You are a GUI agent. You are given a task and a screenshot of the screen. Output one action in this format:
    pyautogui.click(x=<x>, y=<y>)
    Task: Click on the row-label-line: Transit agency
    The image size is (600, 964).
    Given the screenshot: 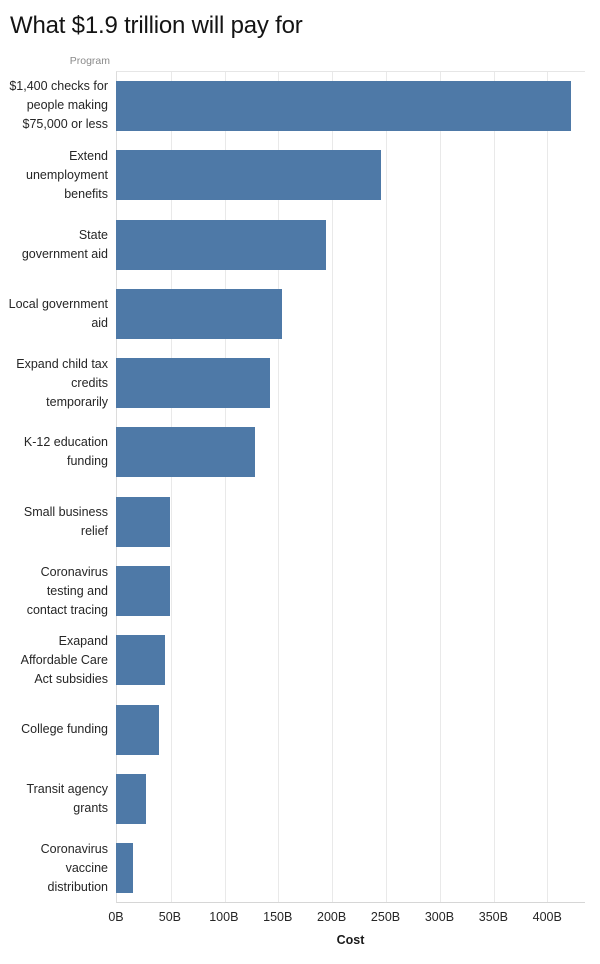 What is the action you would take?
    pyautogui.click(x=67, y=789)
    